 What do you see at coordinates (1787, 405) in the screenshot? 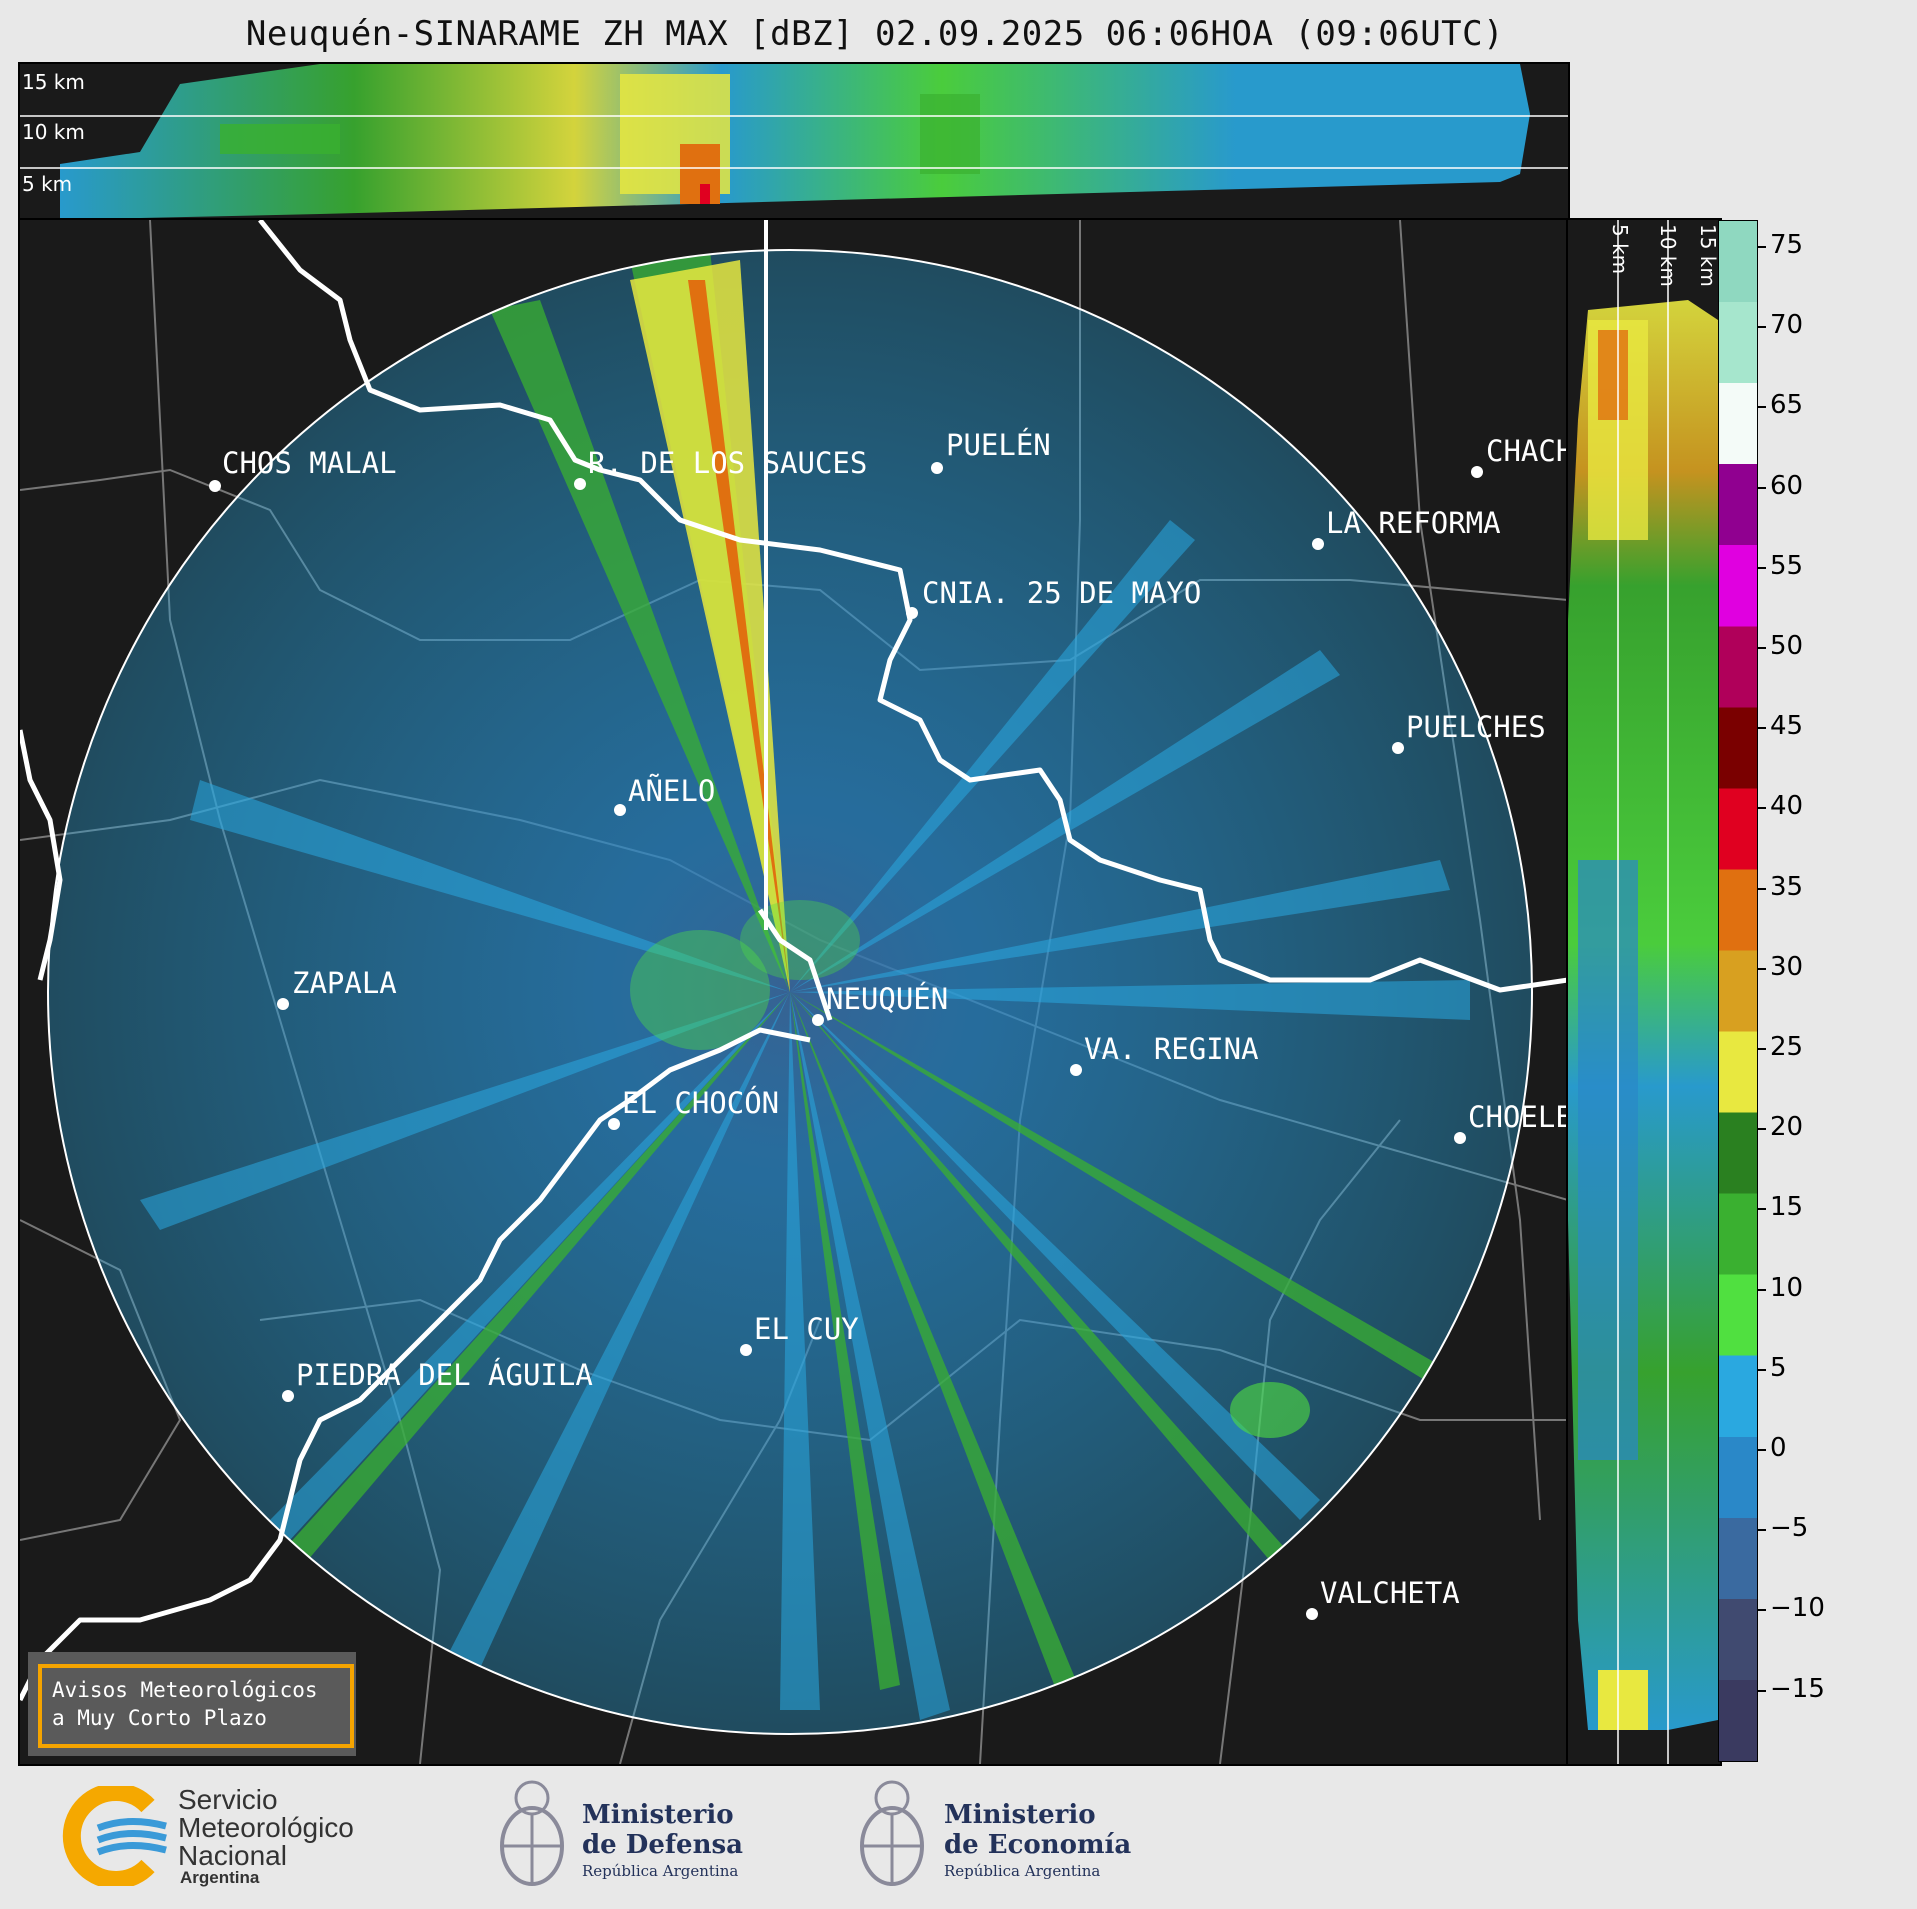
I see `colorbar-tick-label: 65` at bounding box center [1787, 405].